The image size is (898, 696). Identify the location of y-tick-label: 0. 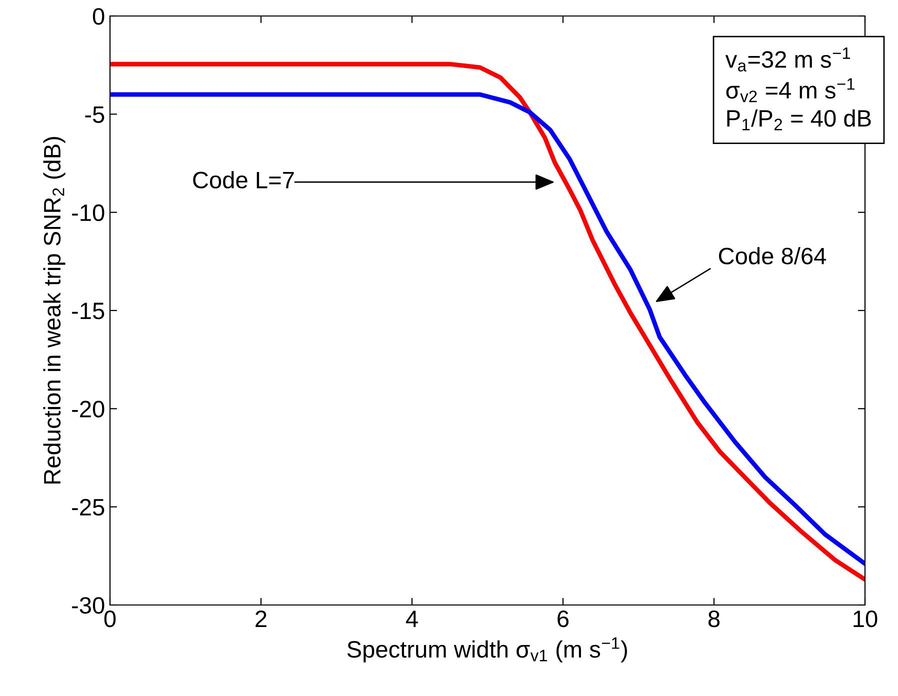
(98, 16).